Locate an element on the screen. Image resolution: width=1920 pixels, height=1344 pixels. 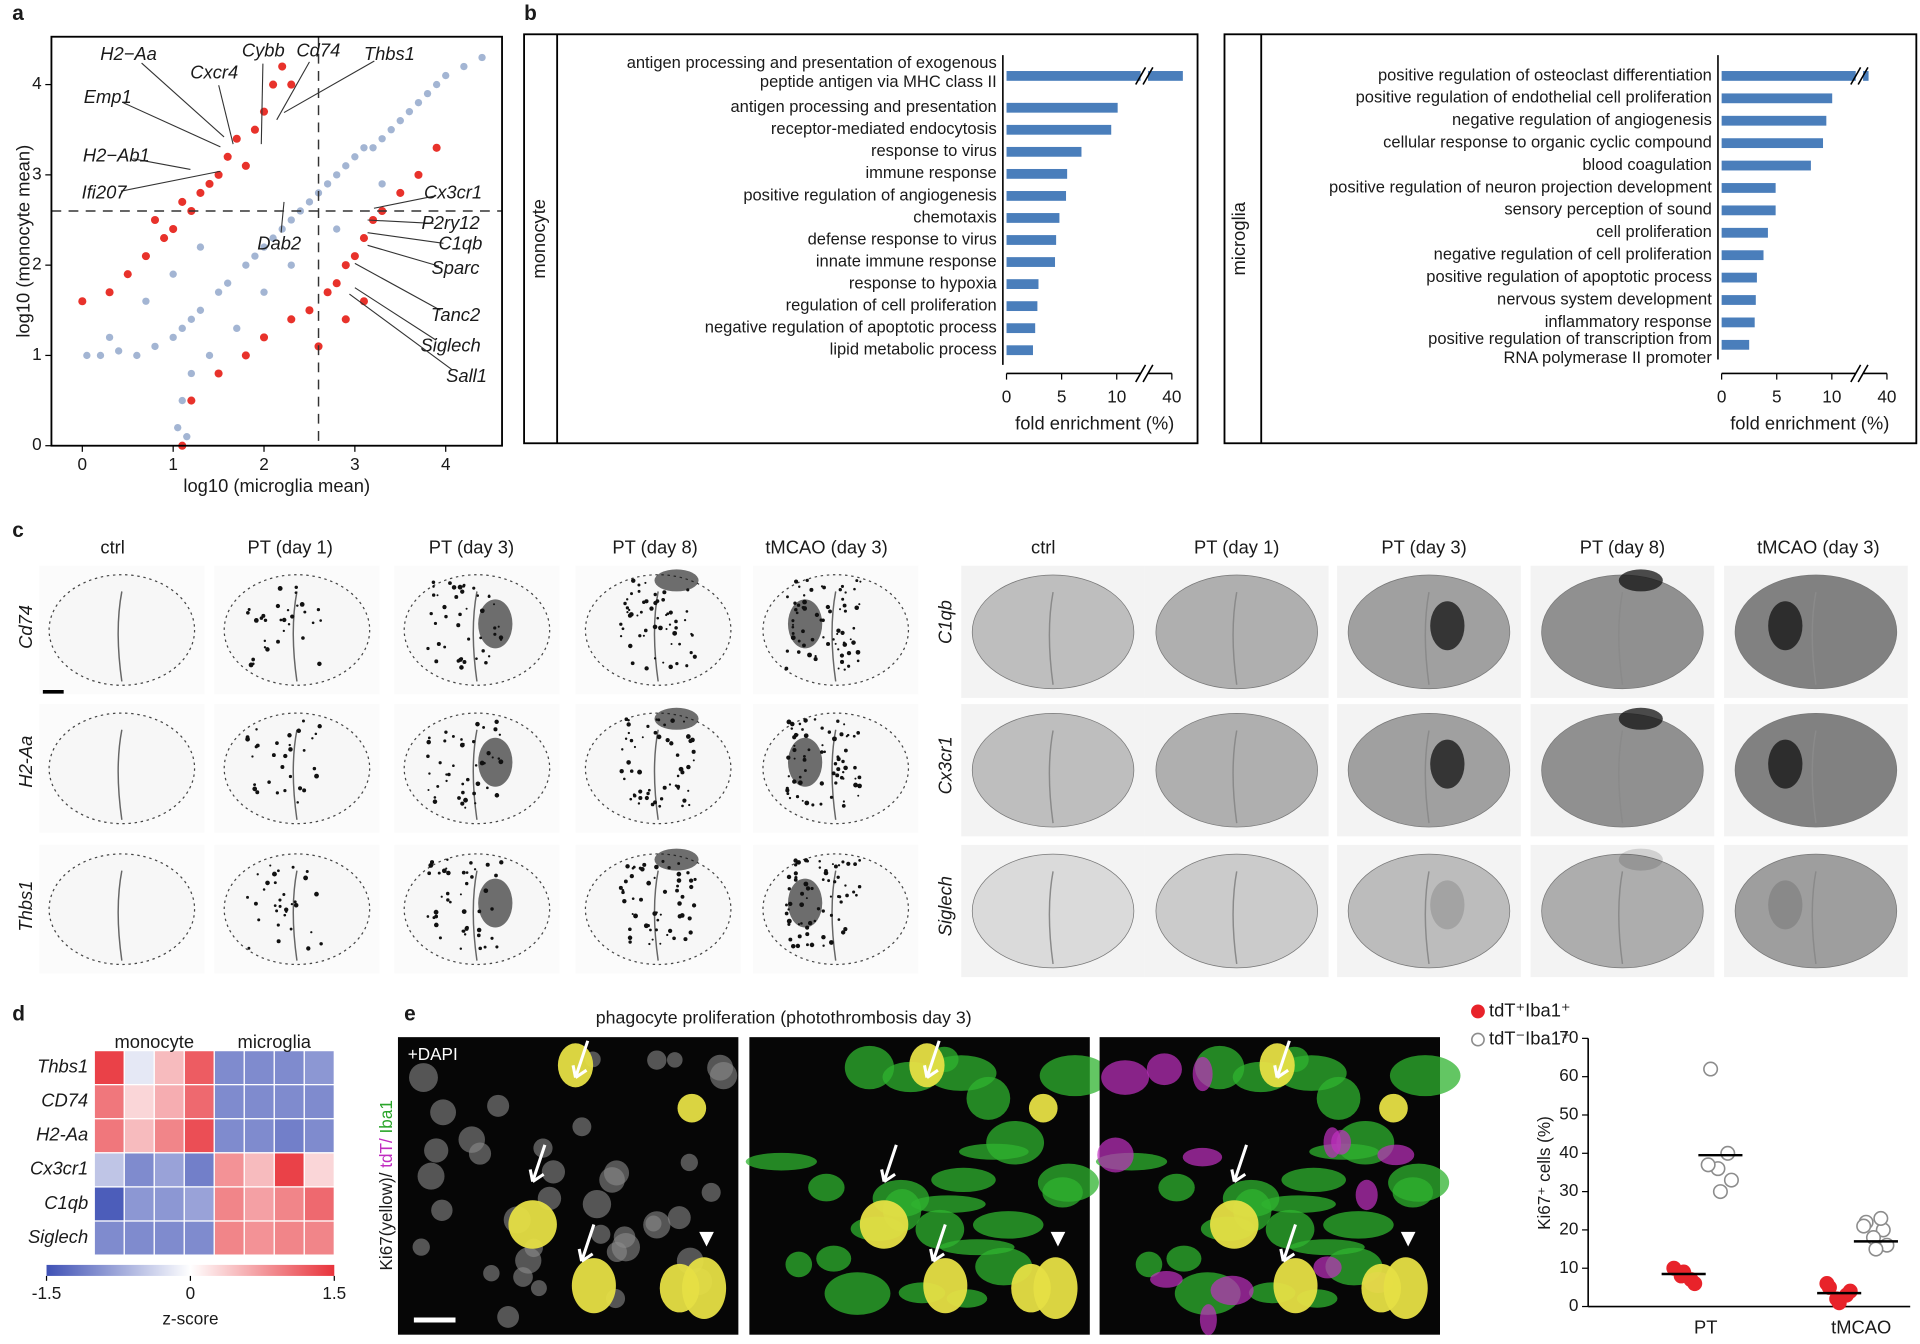
x-tick-label: 0 is located at coordinates (1722, 396).